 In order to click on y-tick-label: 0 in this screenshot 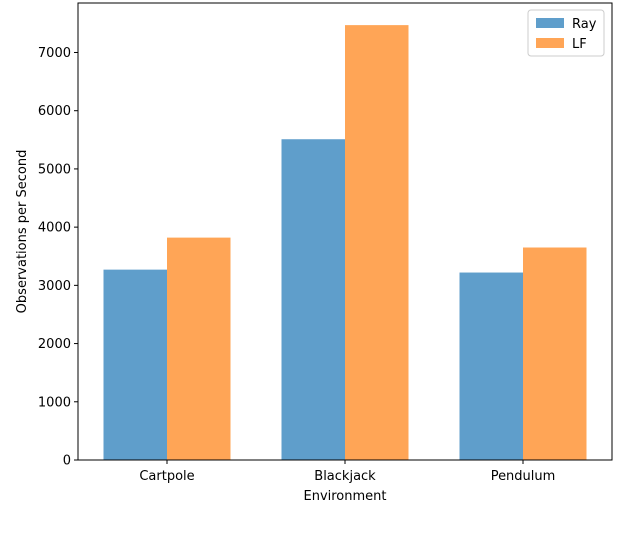, I will do `click(67, 461)`.